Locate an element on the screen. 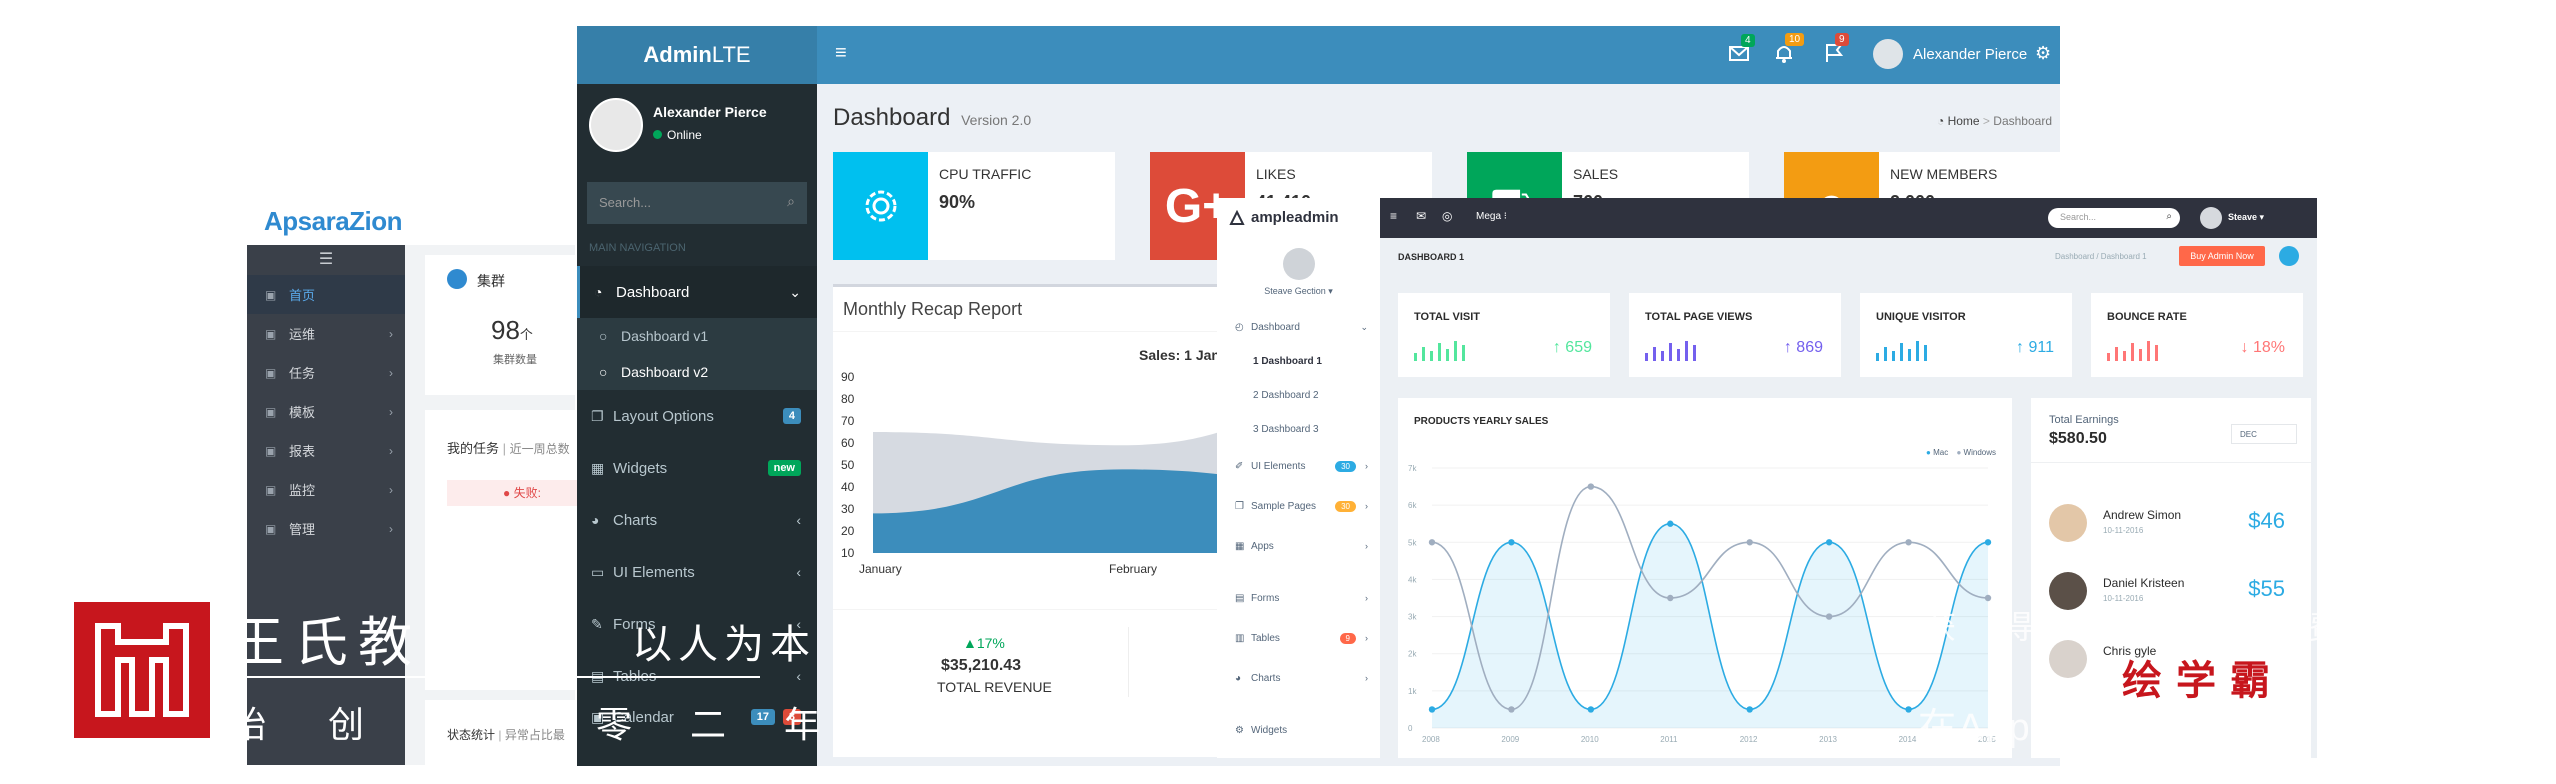 The image size is (2556, 784). settings-fab-icon is located at coordinates (2289, 256).